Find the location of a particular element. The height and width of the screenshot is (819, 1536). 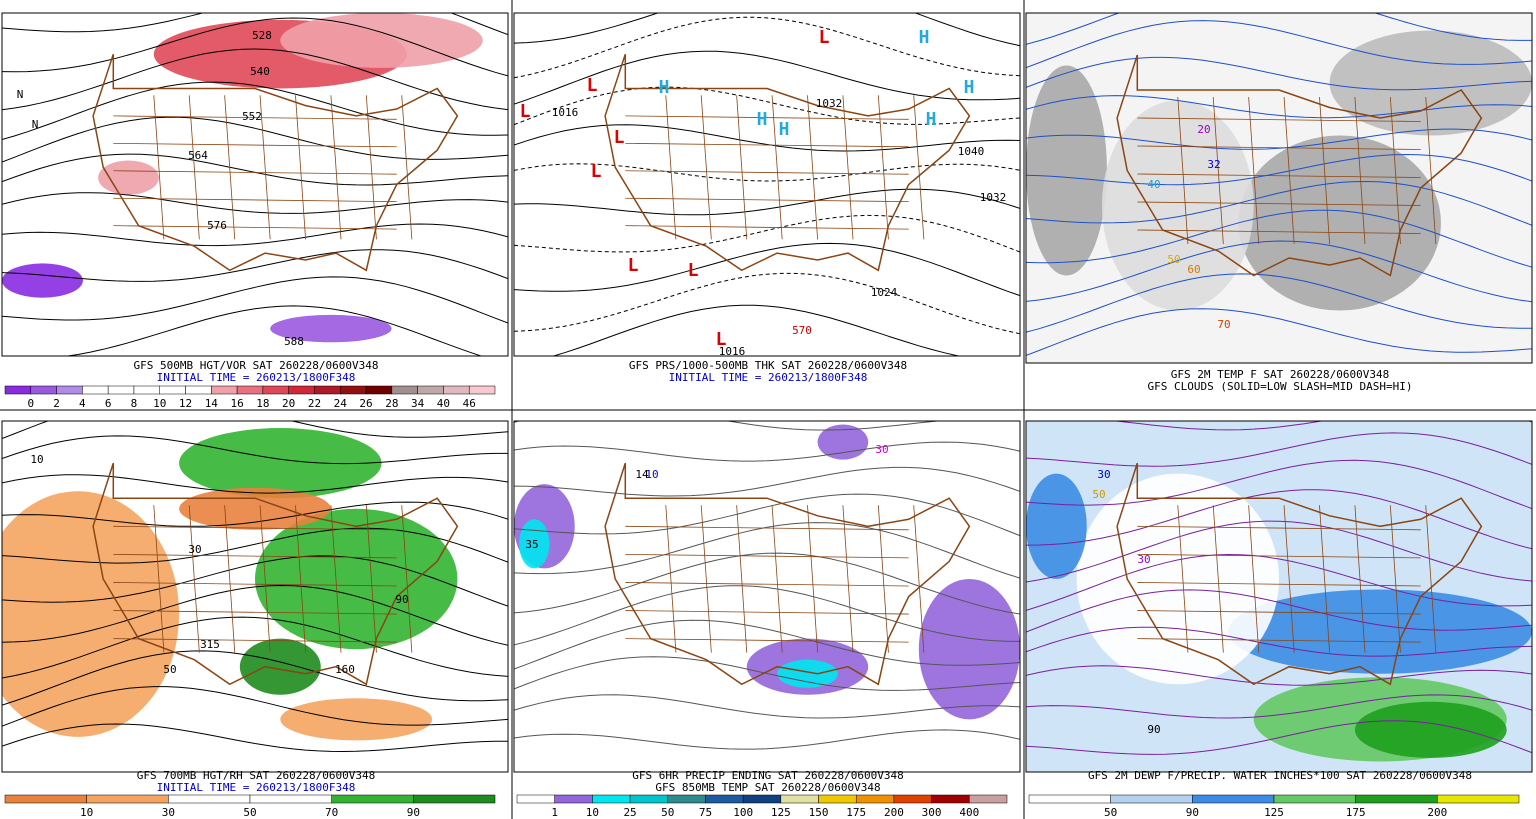

map: 30 50 90 30 is located at coordinates (1279, 596).